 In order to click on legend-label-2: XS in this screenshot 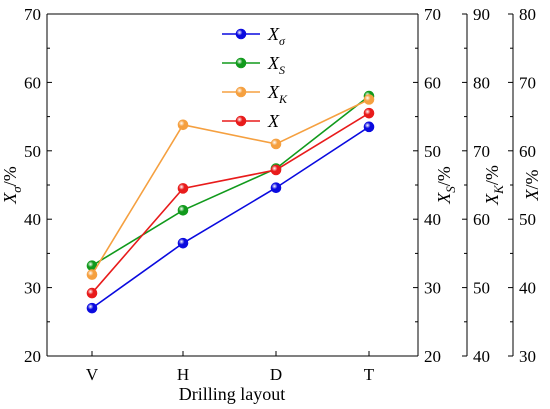, I will do `click(276, 65)`.